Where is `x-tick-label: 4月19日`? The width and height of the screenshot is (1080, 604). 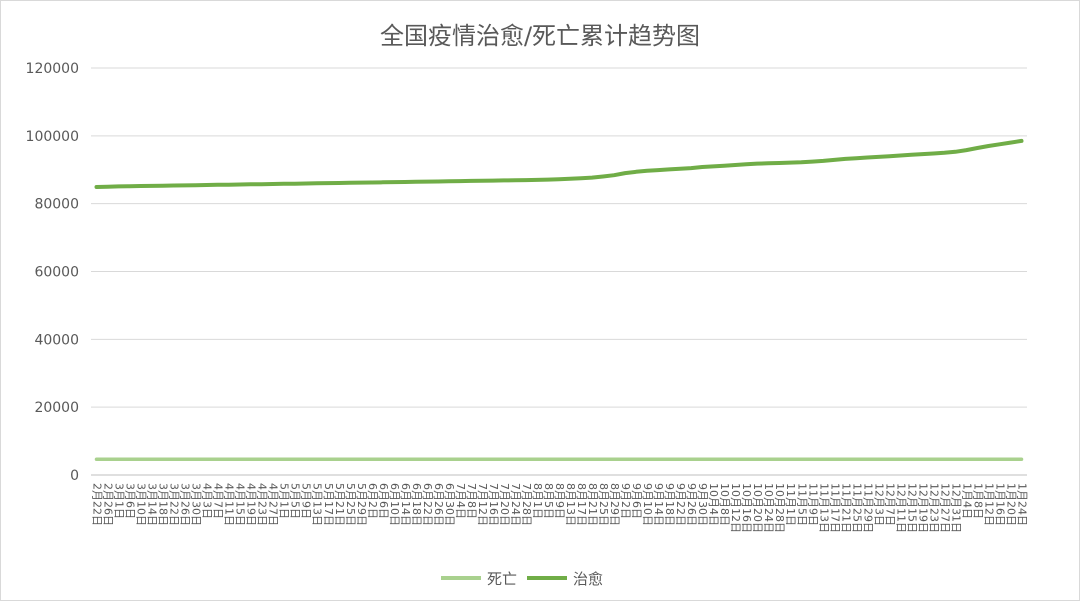
x-tick-label: 4月19日 is located at coordinates (251, 504).